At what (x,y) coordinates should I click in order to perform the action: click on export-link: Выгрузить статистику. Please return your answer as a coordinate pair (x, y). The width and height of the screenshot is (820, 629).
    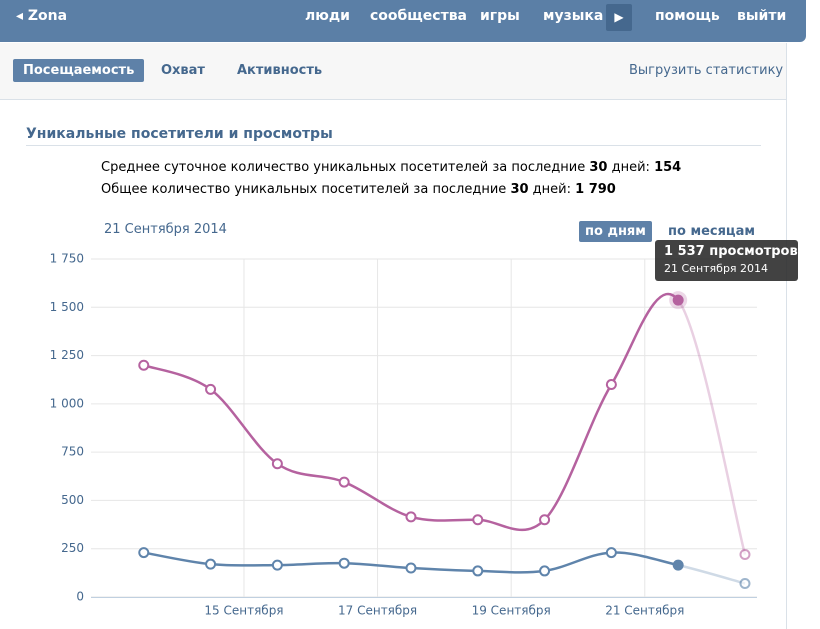
    Looking at the image, I should click on (706, 70).